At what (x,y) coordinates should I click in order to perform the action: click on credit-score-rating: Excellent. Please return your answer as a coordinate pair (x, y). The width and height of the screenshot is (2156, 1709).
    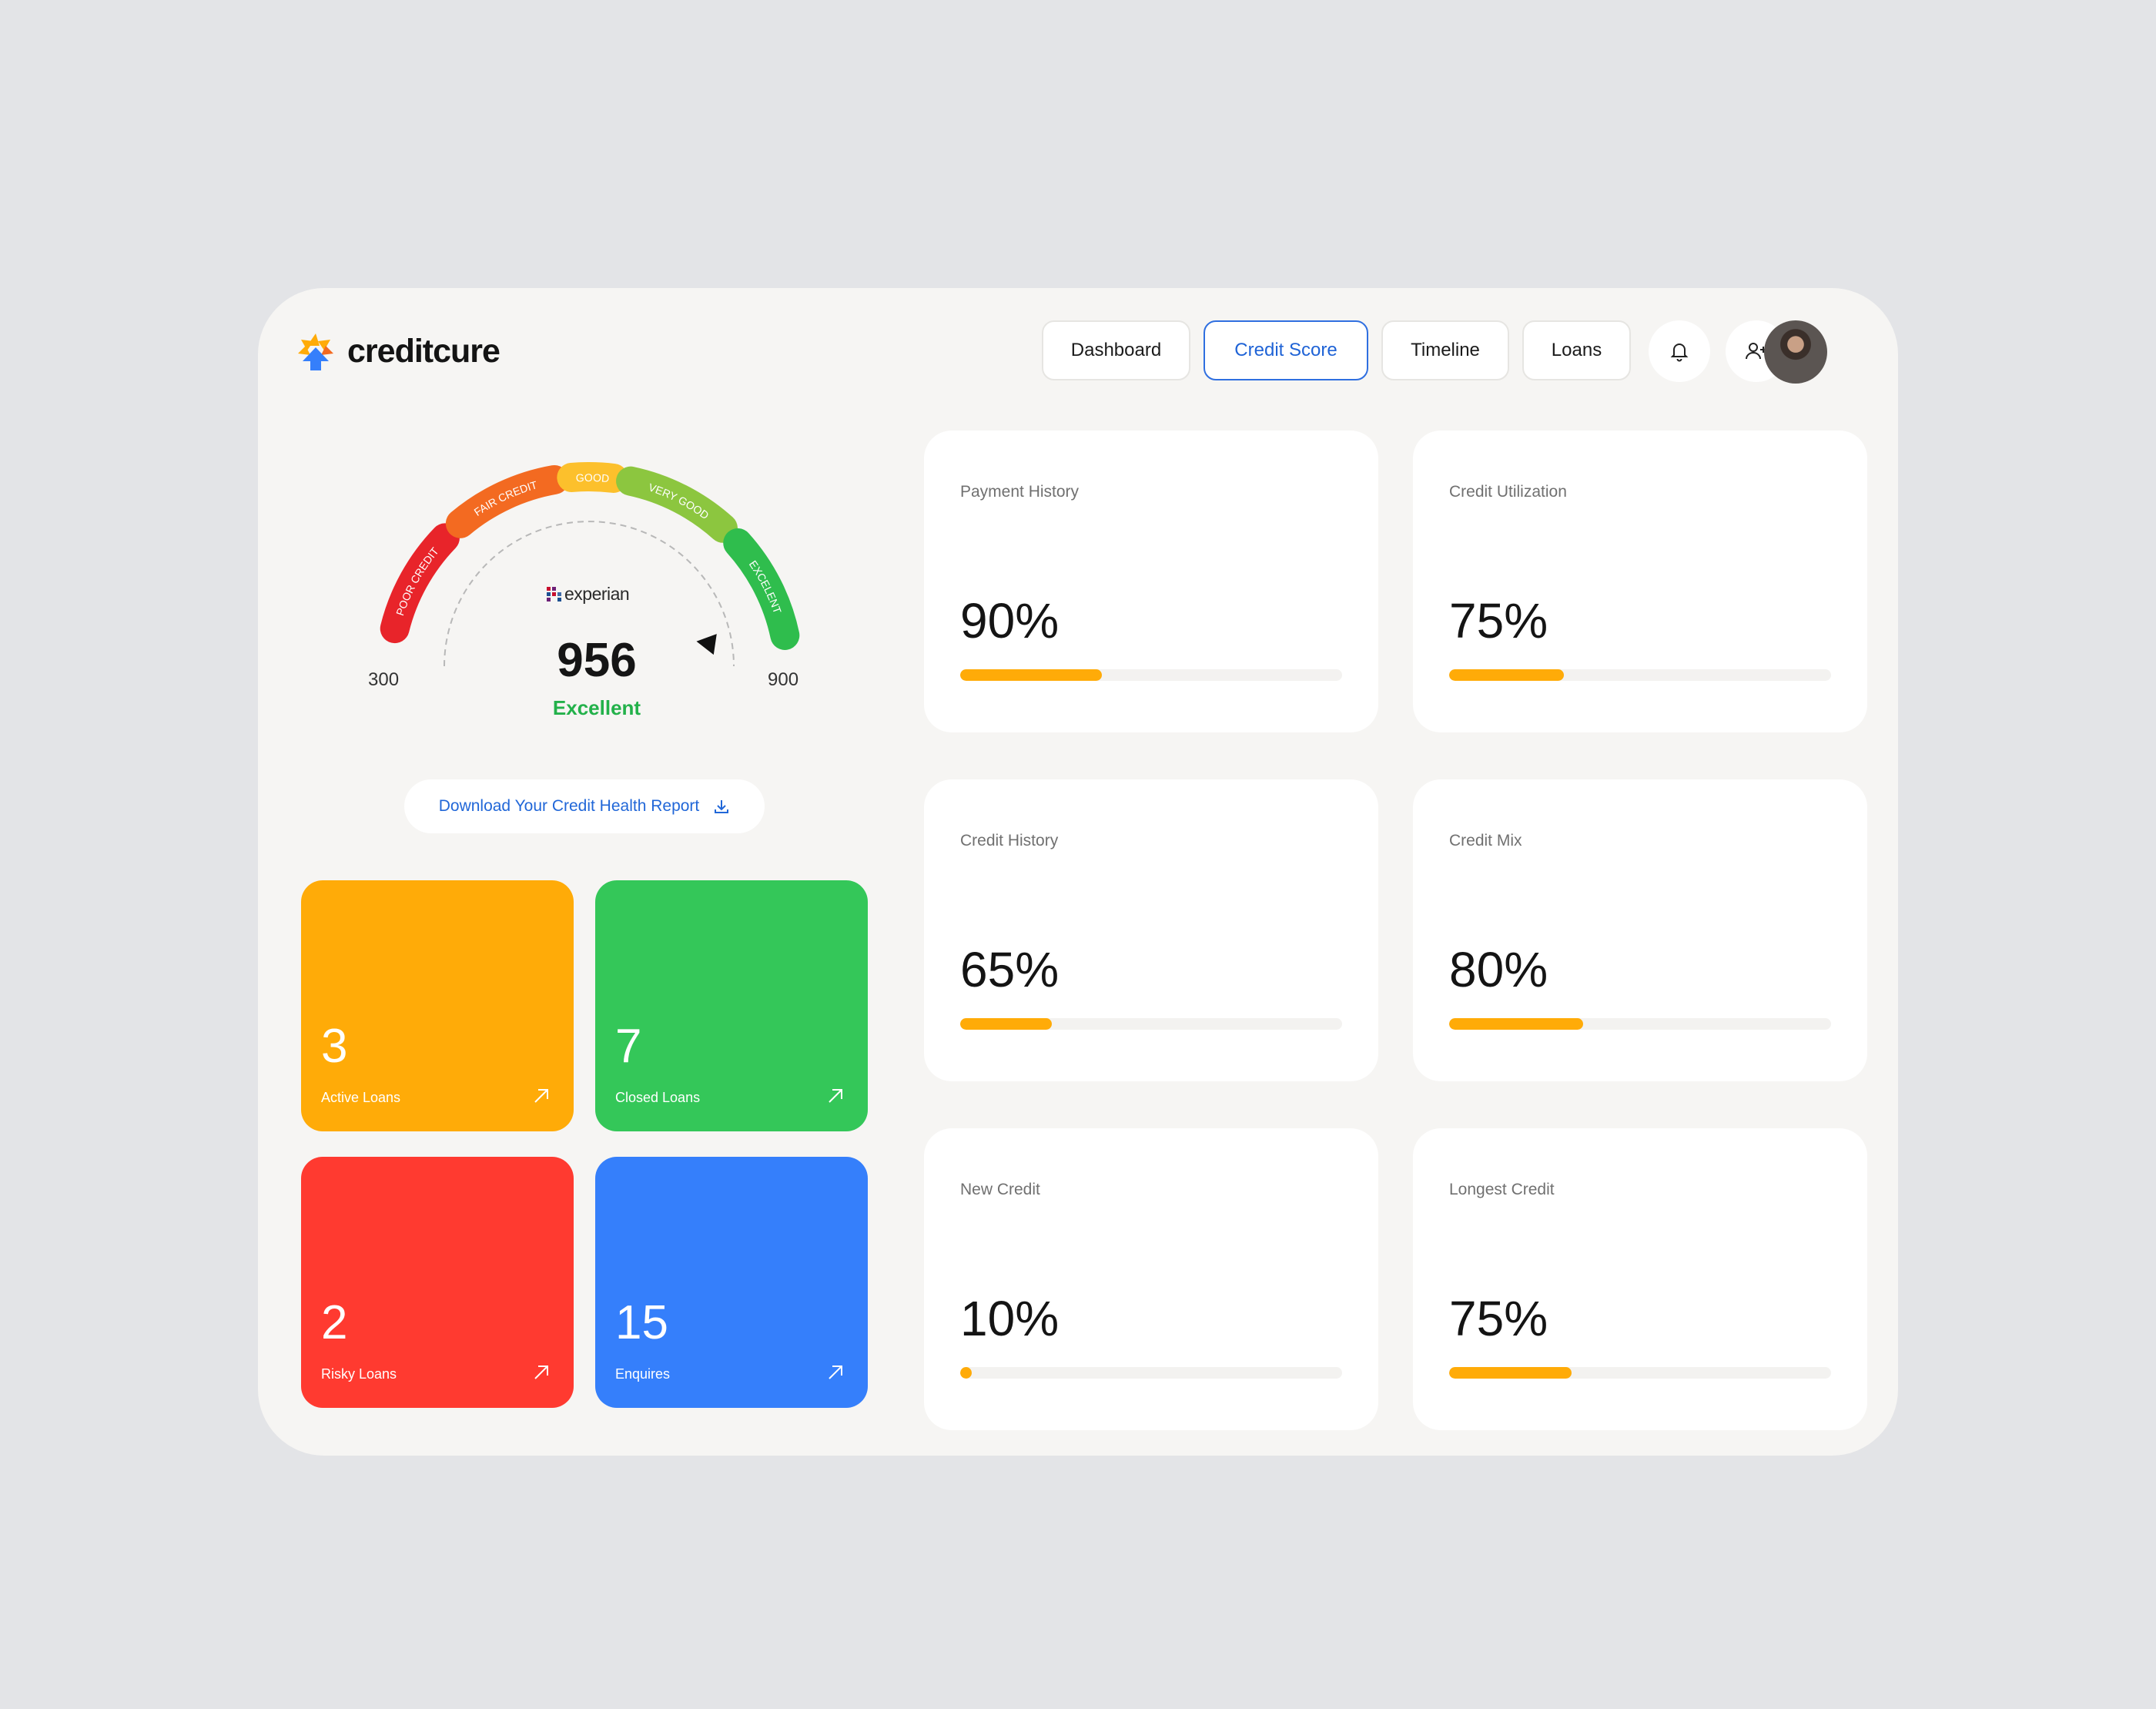
    Looking at the image, I should click on (596, 707).